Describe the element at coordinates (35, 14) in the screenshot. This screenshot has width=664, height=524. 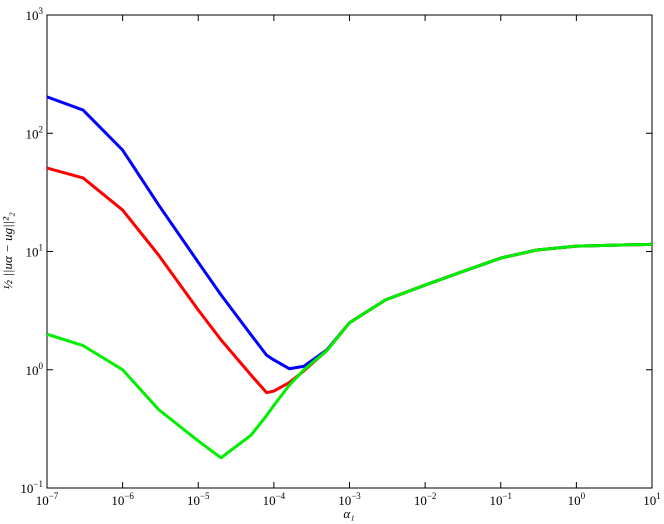
I see `y-tick-label: 10³` at that location.